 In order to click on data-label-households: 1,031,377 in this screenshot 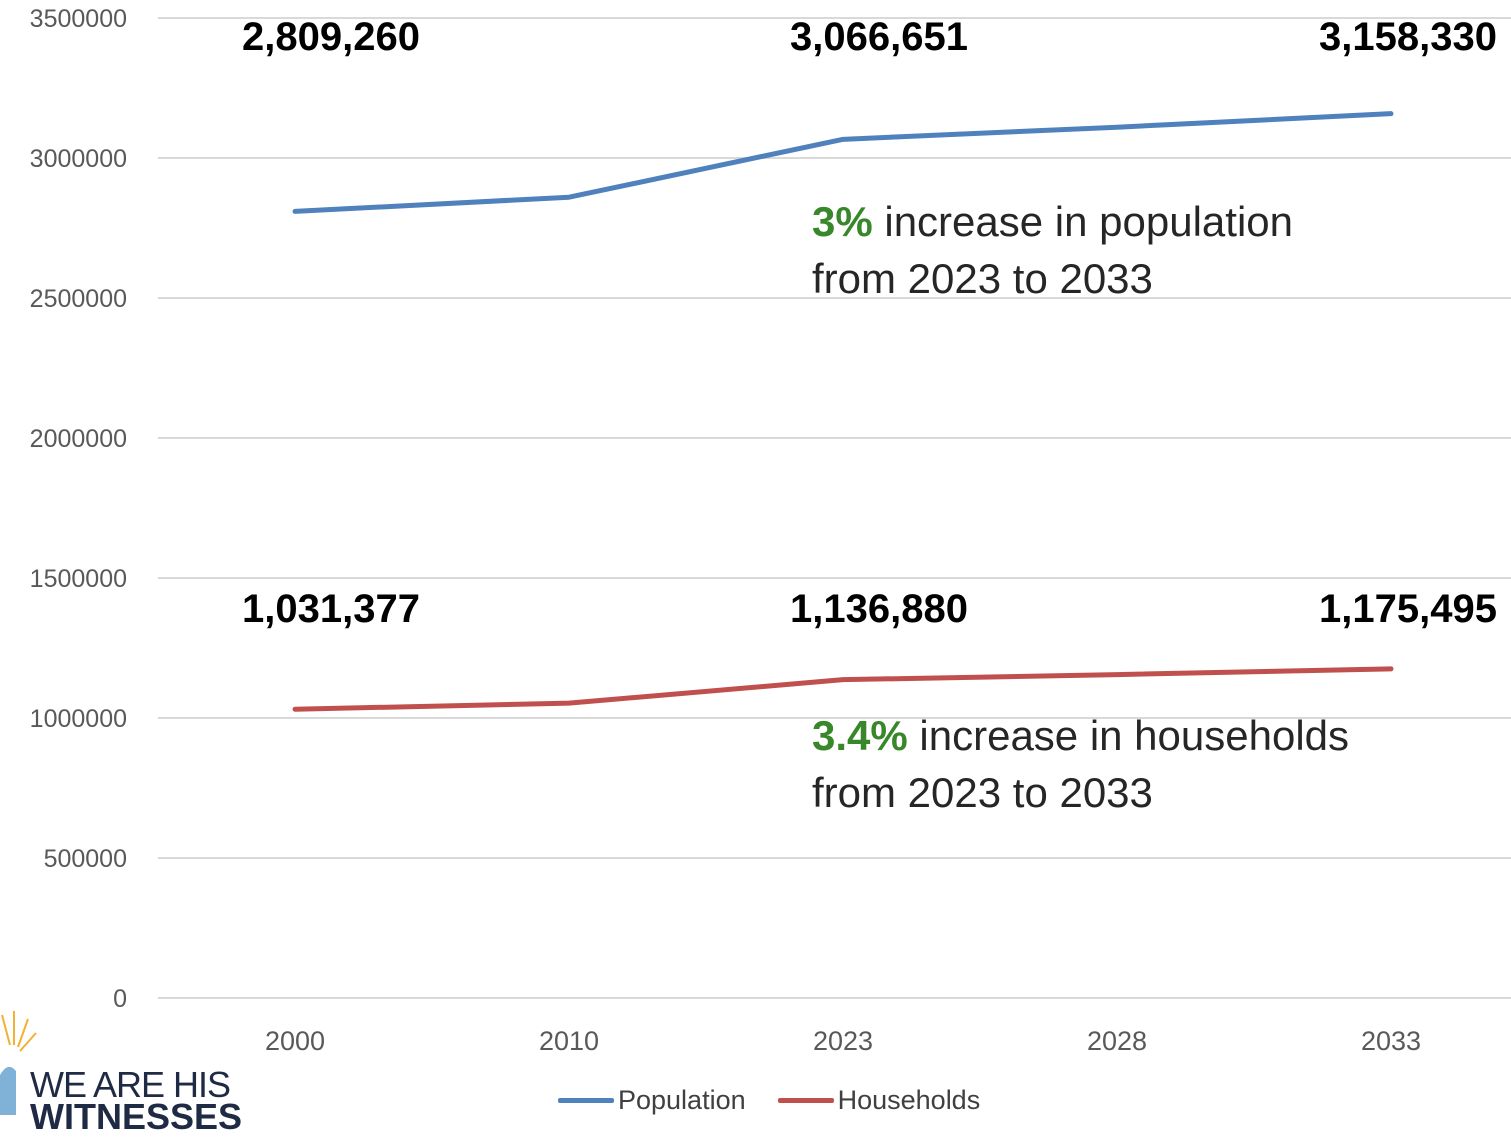, I will do `click(331, 609)`.